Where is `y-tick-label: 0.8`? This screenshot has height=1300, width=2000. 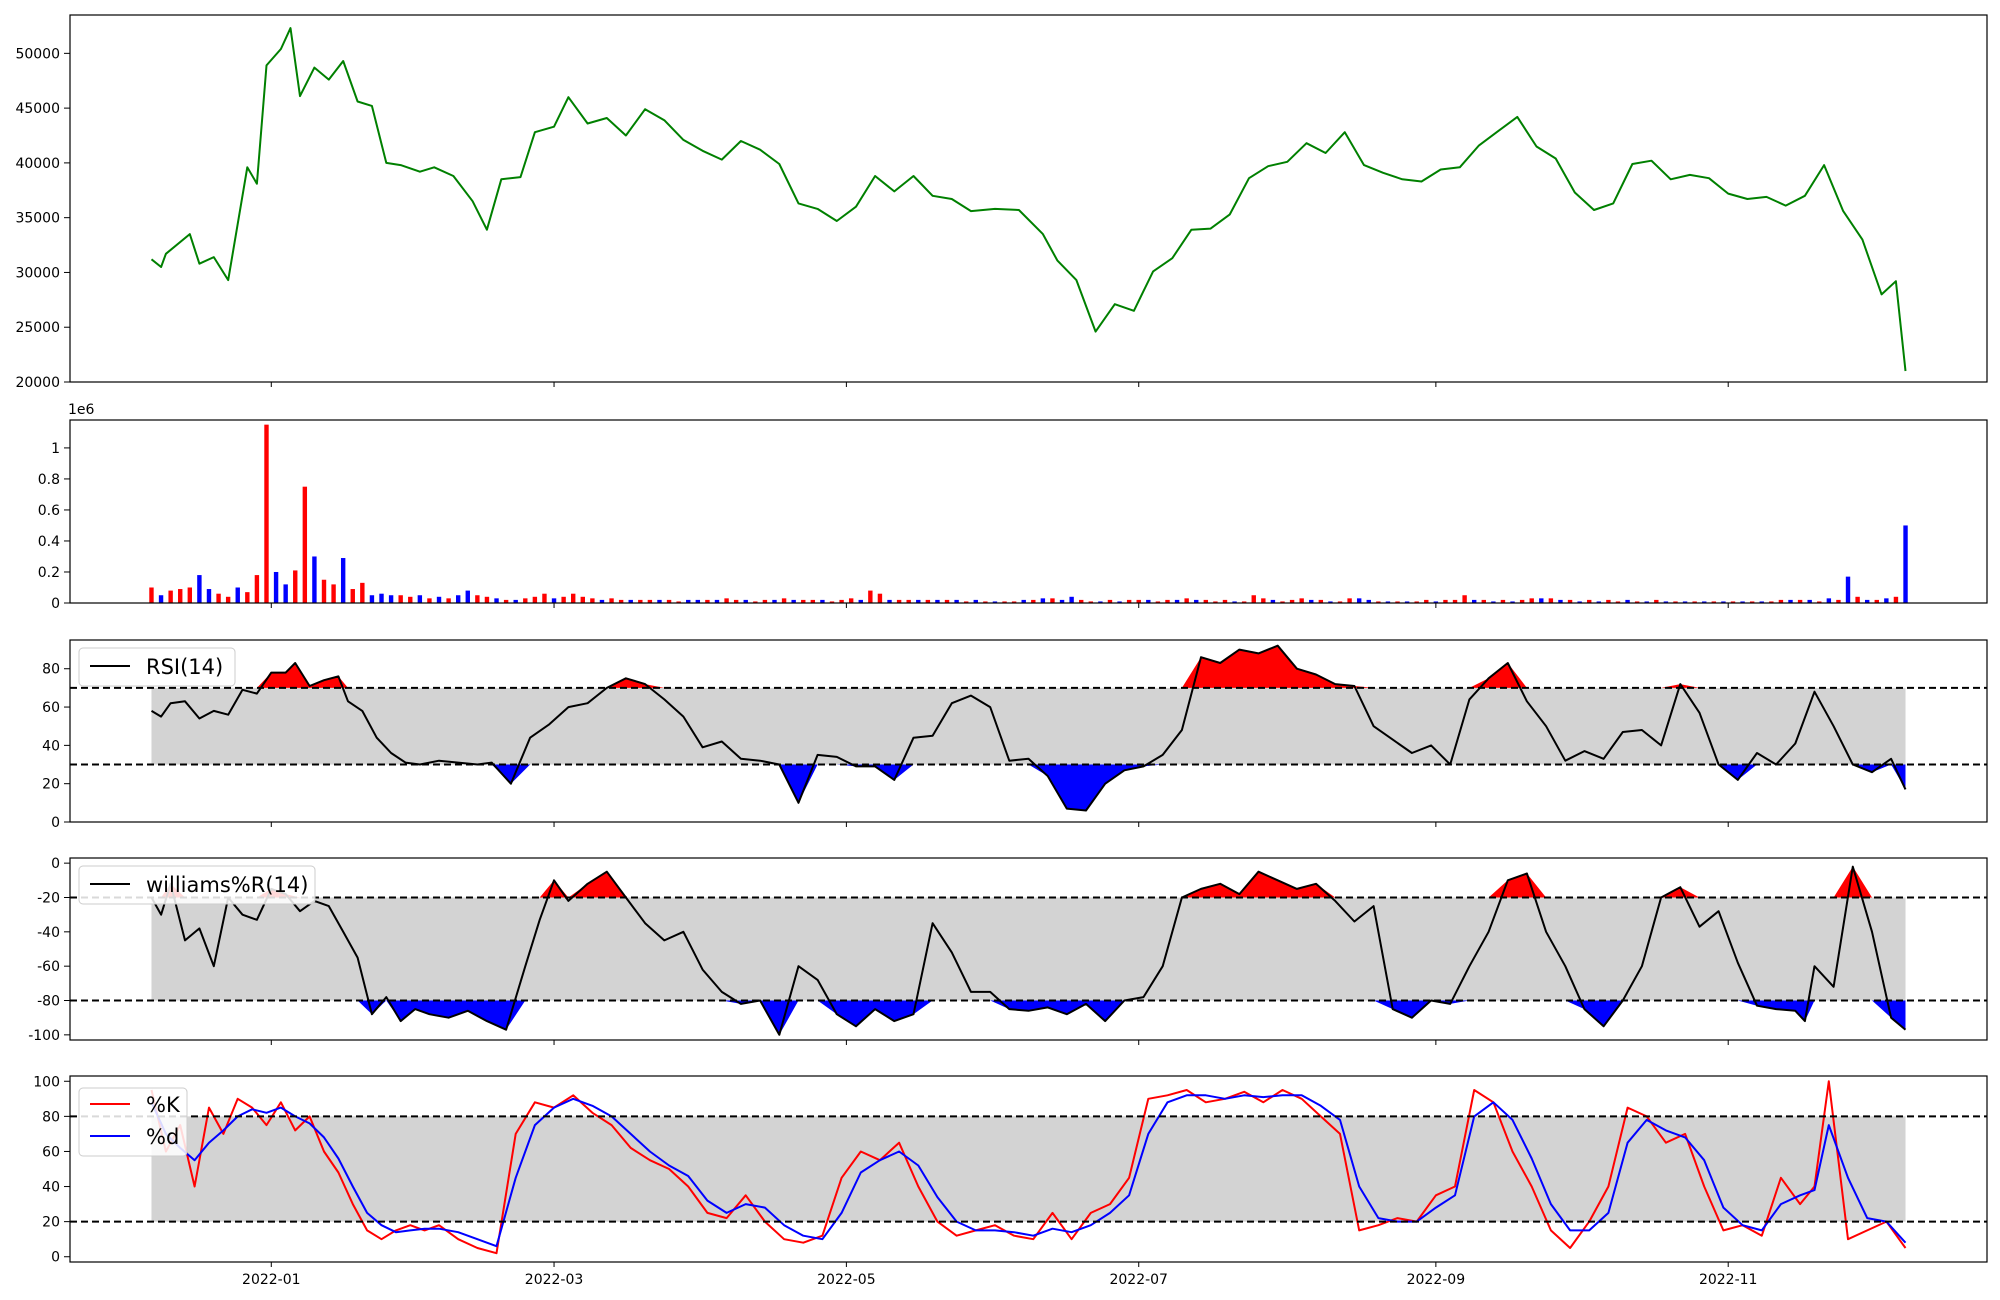
y-tick-label: 0.8 is located at coordinates (49, 480).